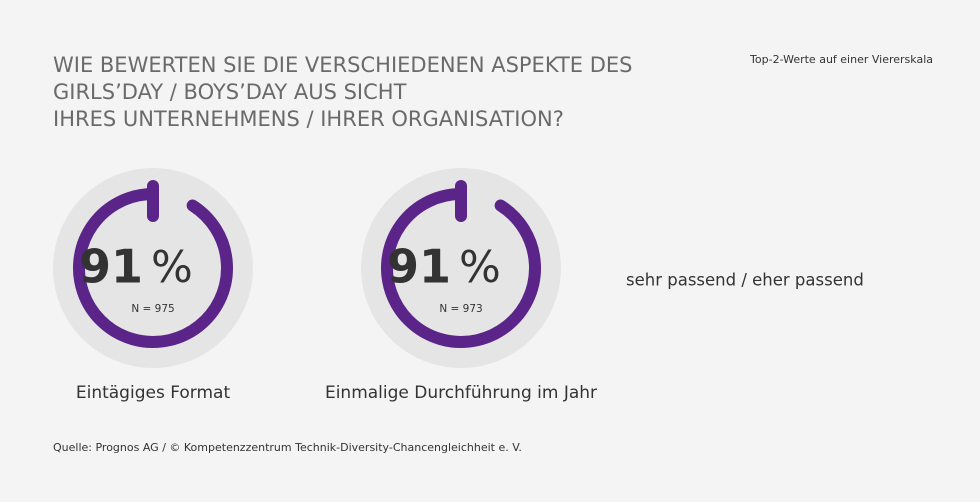 The image size is (980, 502). What do you see at coordinates (461, 393) in the screenshot?
I see `category-label: Einmalige Durchführung im Jahr` at bounding box center [461, 393].